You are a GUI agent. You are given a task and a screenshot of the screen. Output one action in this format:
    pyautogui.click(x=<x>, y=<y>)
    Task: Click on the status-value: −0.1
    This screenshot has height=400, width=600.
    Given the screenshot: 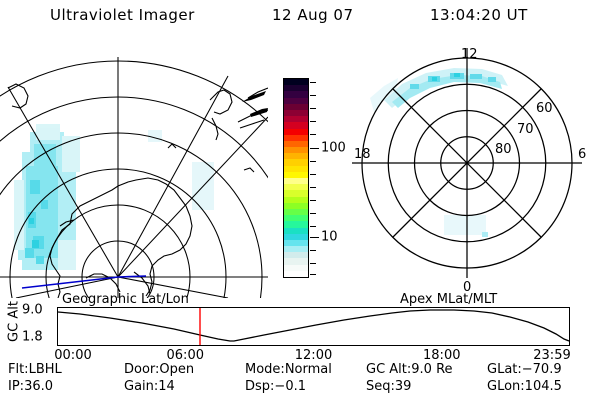 What is the action you would take?
    pyautogui.click(x=290, y=386)
    